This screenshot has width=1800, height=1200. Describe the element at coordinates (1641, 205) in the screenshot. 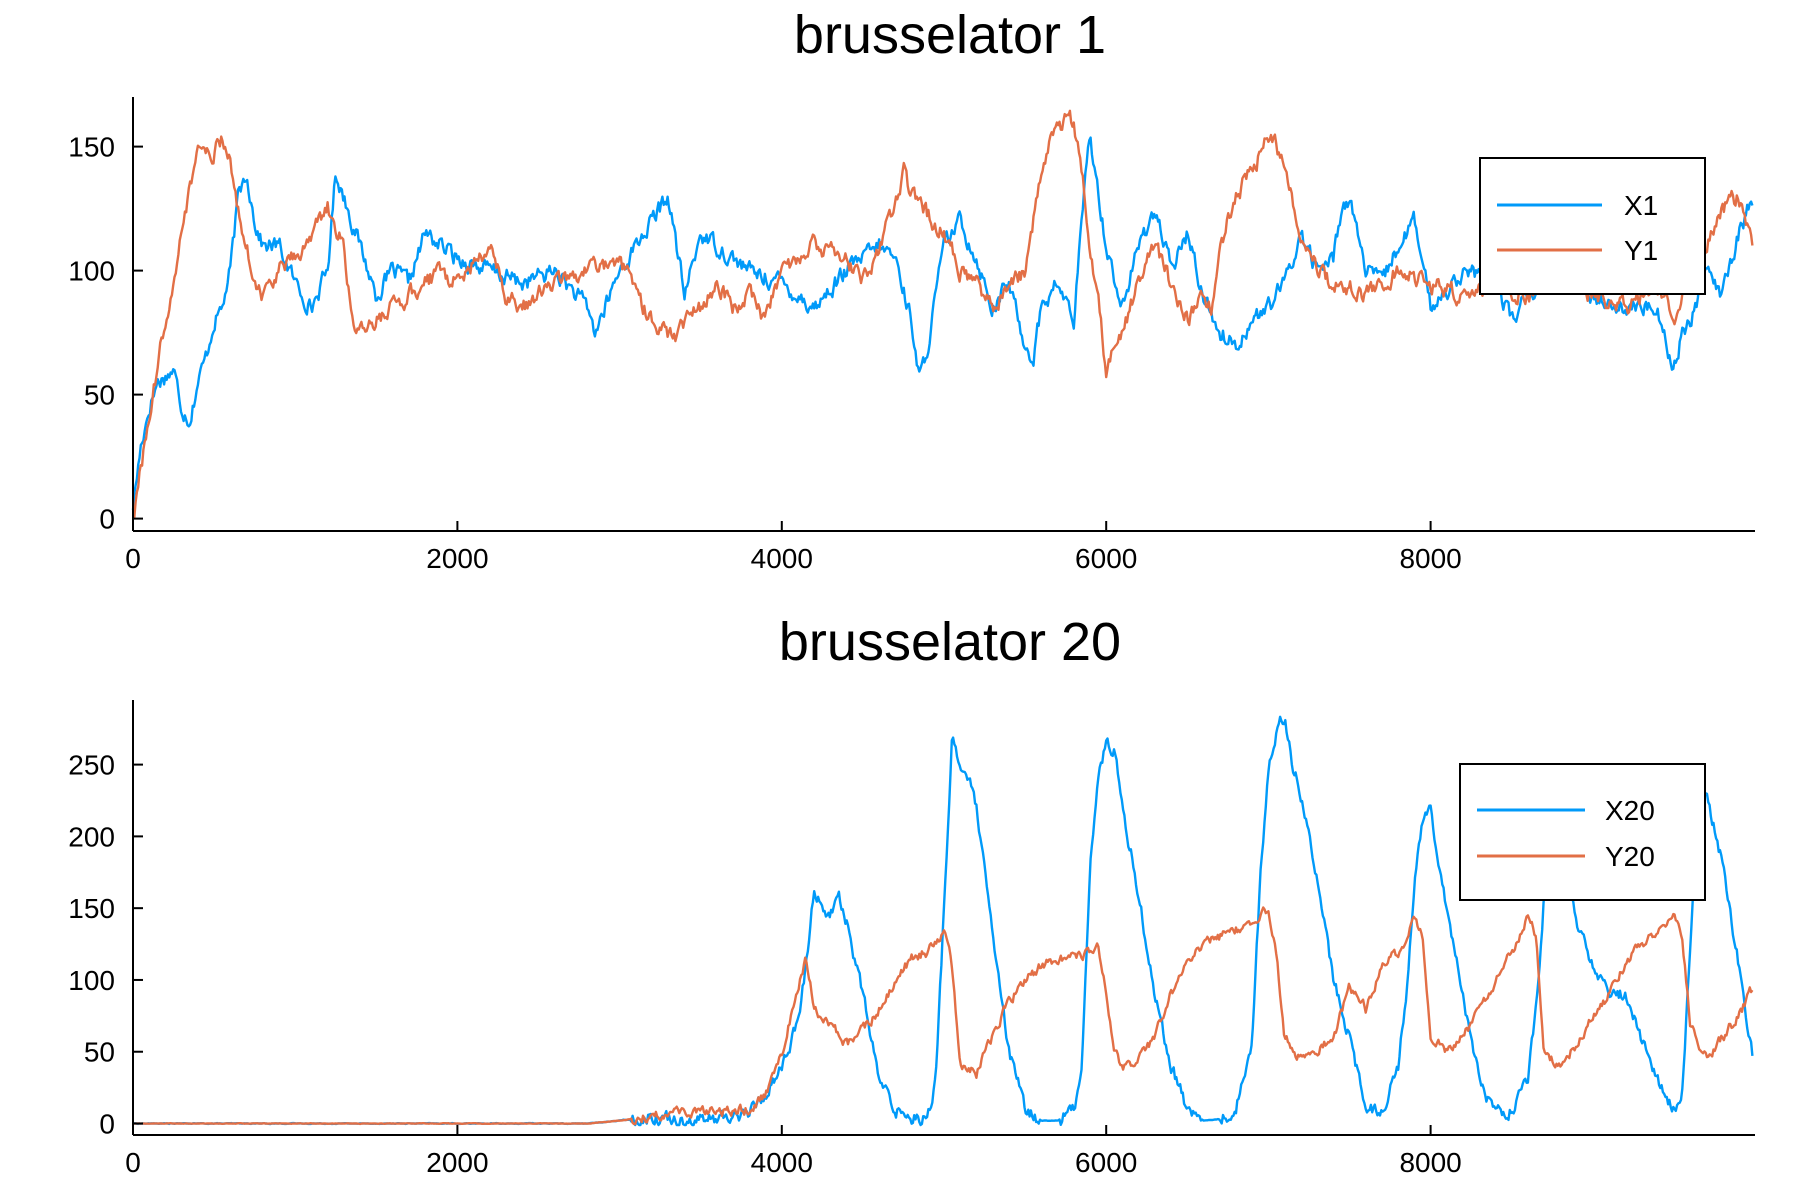

I see `legend-label-x1: X1` at that location.